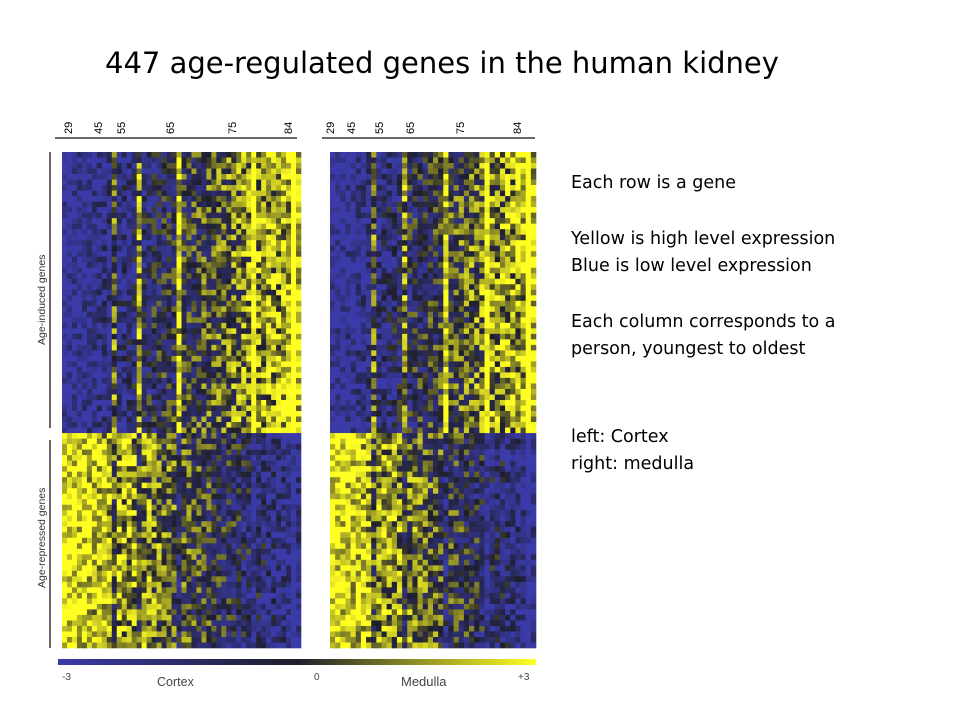 The height and width of the screenshot is (720, 960). I want to click on heatmap-panel-medulla, so click(433, 400).